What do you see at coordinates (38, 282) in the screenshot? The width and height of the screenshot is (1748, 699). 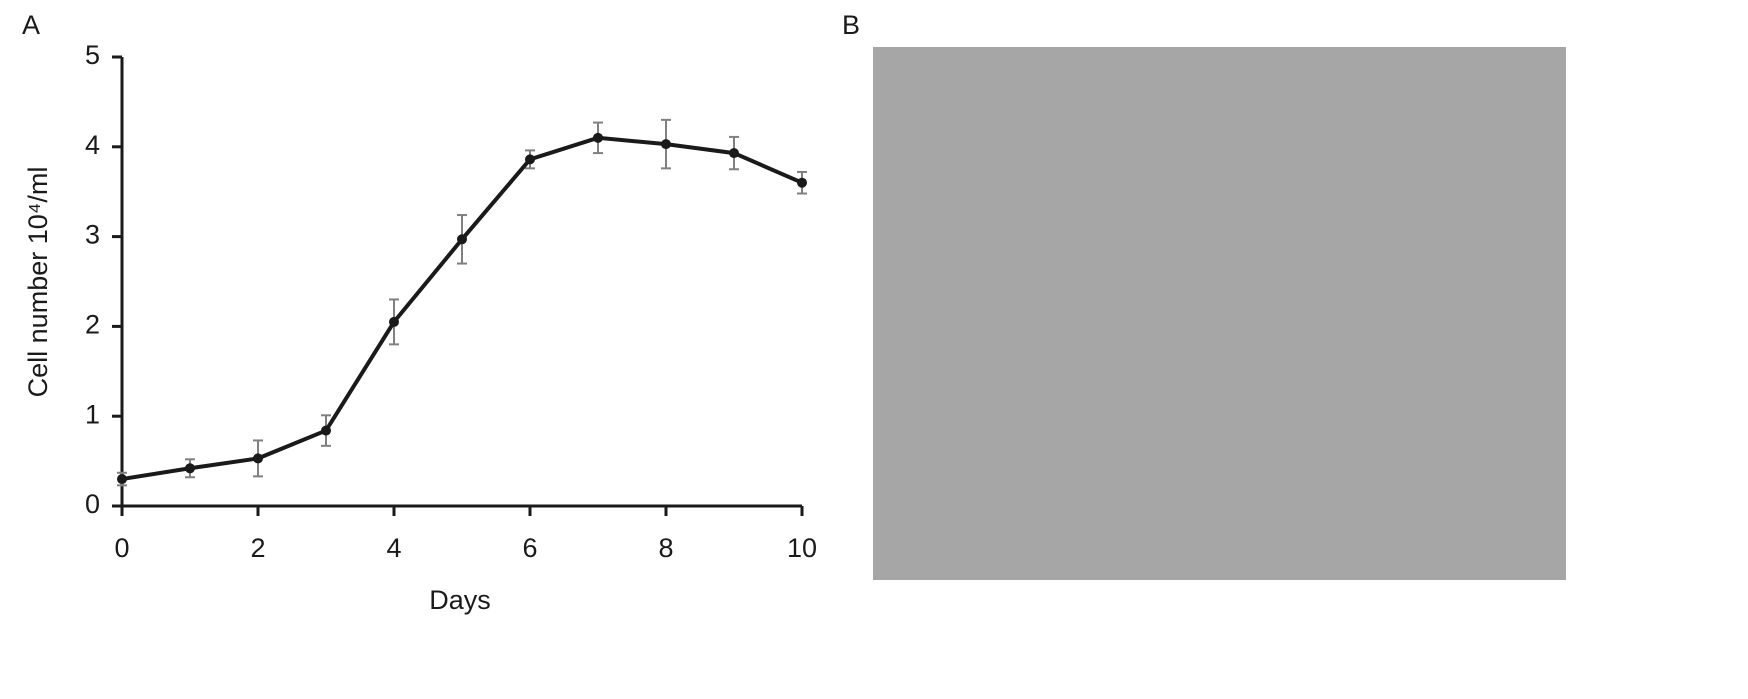 I see `y-axis-label: Cell number 10⁴/ml` at bounding box center [38, 282].